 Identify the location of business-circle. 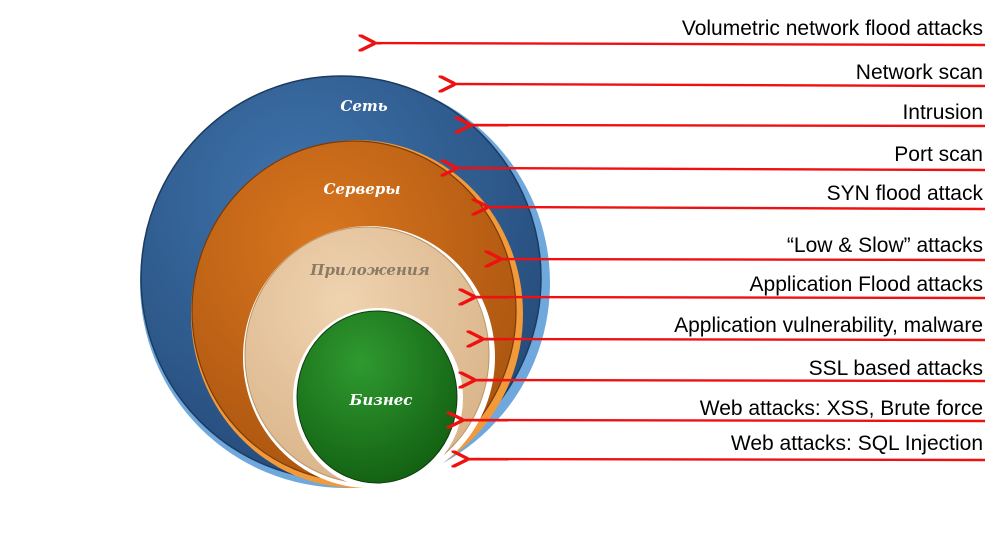
(377, 397).